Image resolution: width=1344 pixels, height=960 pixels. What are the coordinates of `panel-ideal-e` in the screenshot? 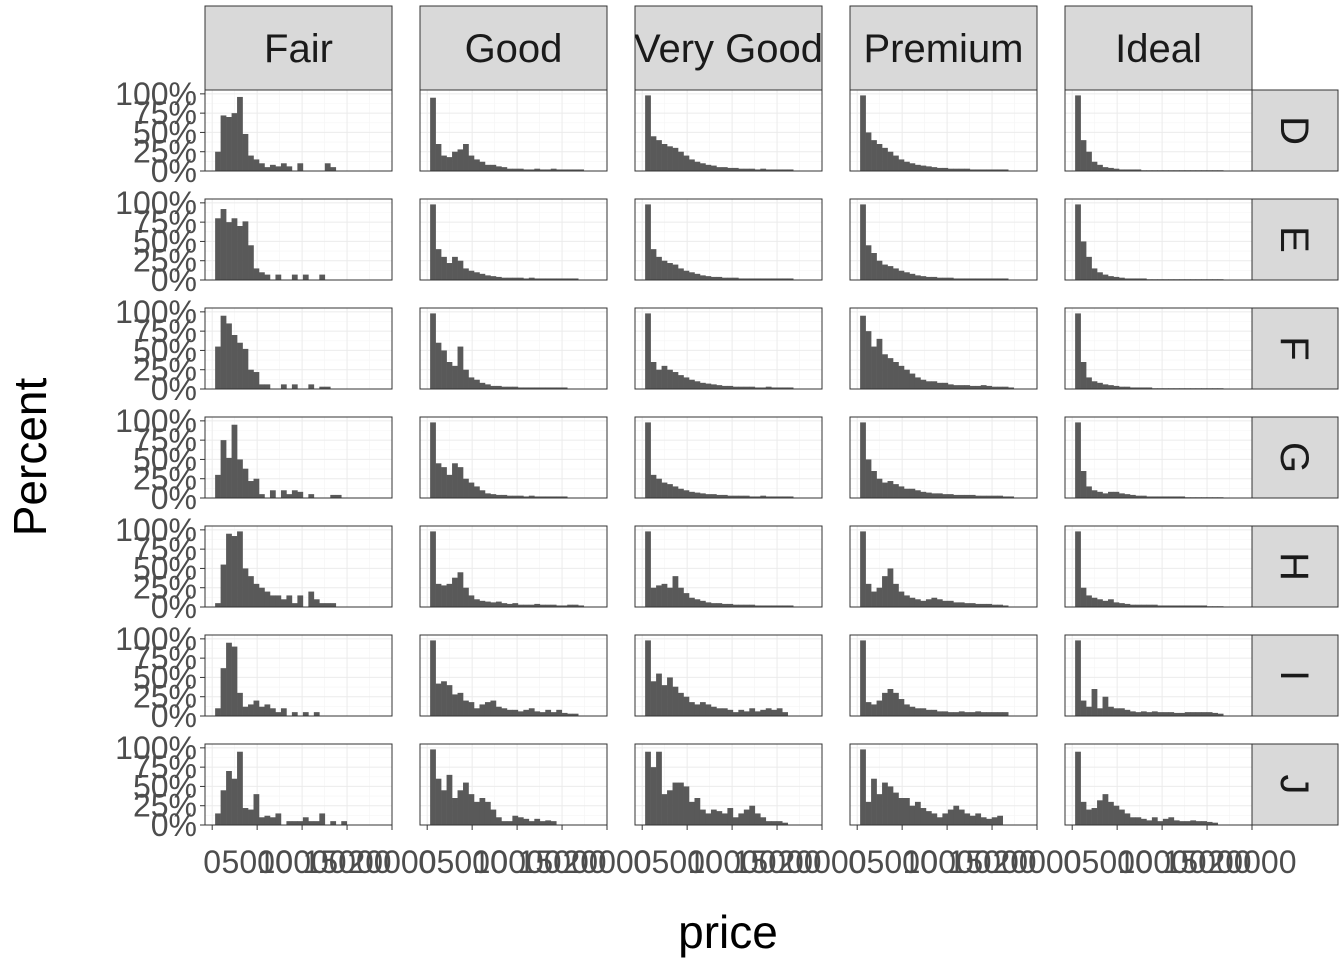 It's located at (1158, 239).